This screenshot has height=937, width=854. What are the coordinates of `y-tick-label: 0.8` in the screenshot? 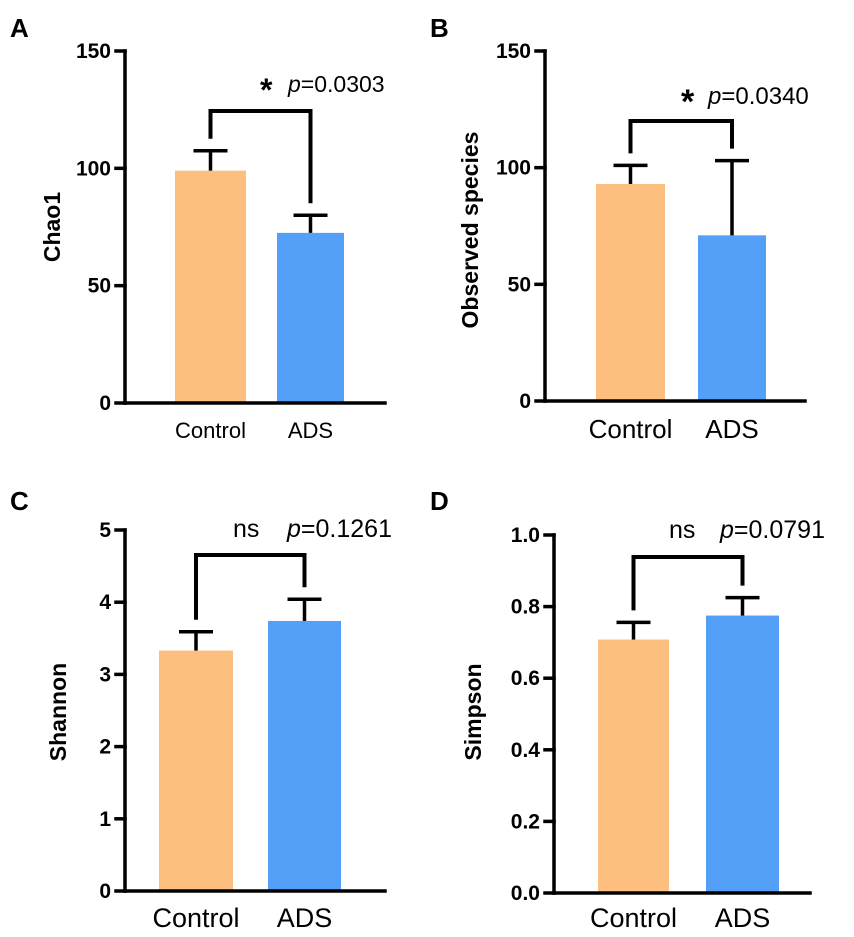 It's located at (526, 607).